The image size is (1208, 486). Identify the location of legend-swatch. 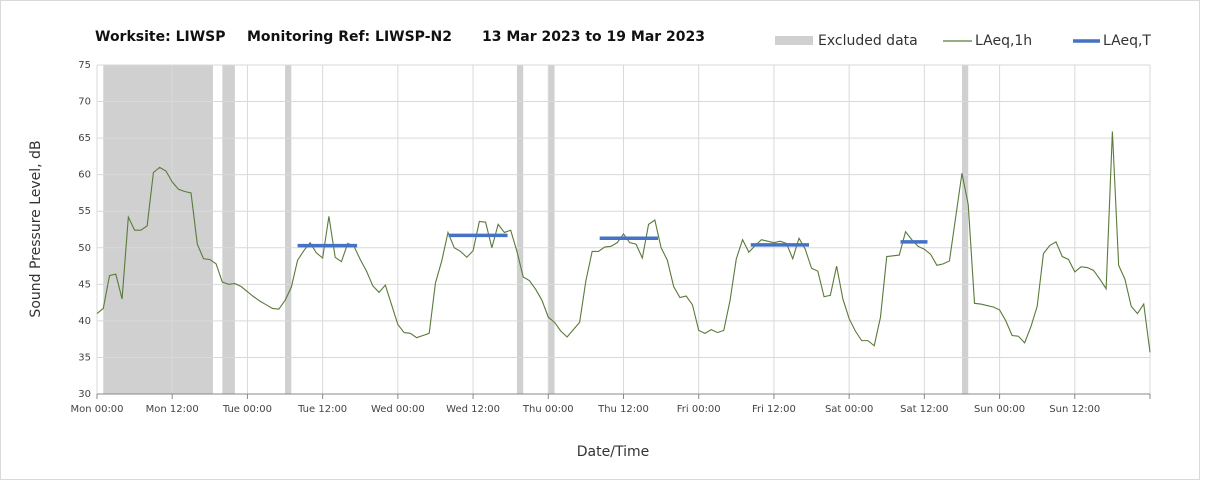
(794, 40).